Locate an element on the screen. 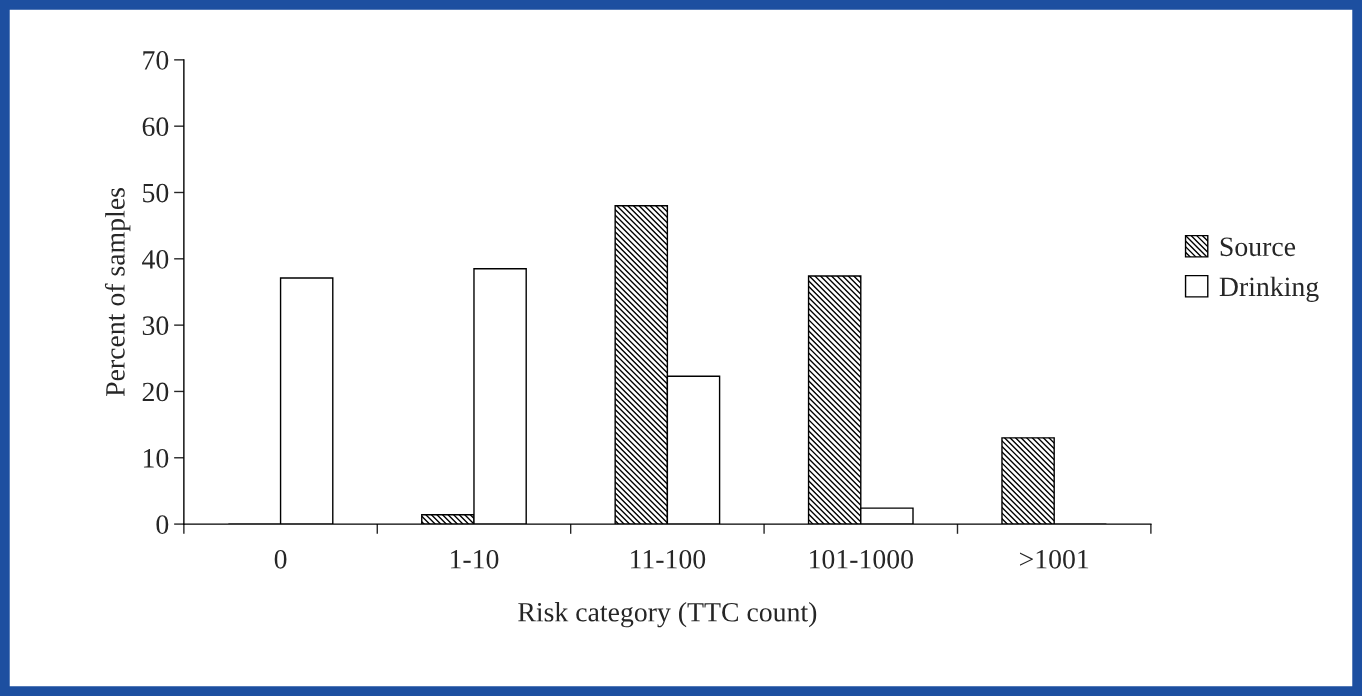 The width and height of the screenshot is (1362, 696). x-tick-label: 0 is located at coordinates (280, 559).